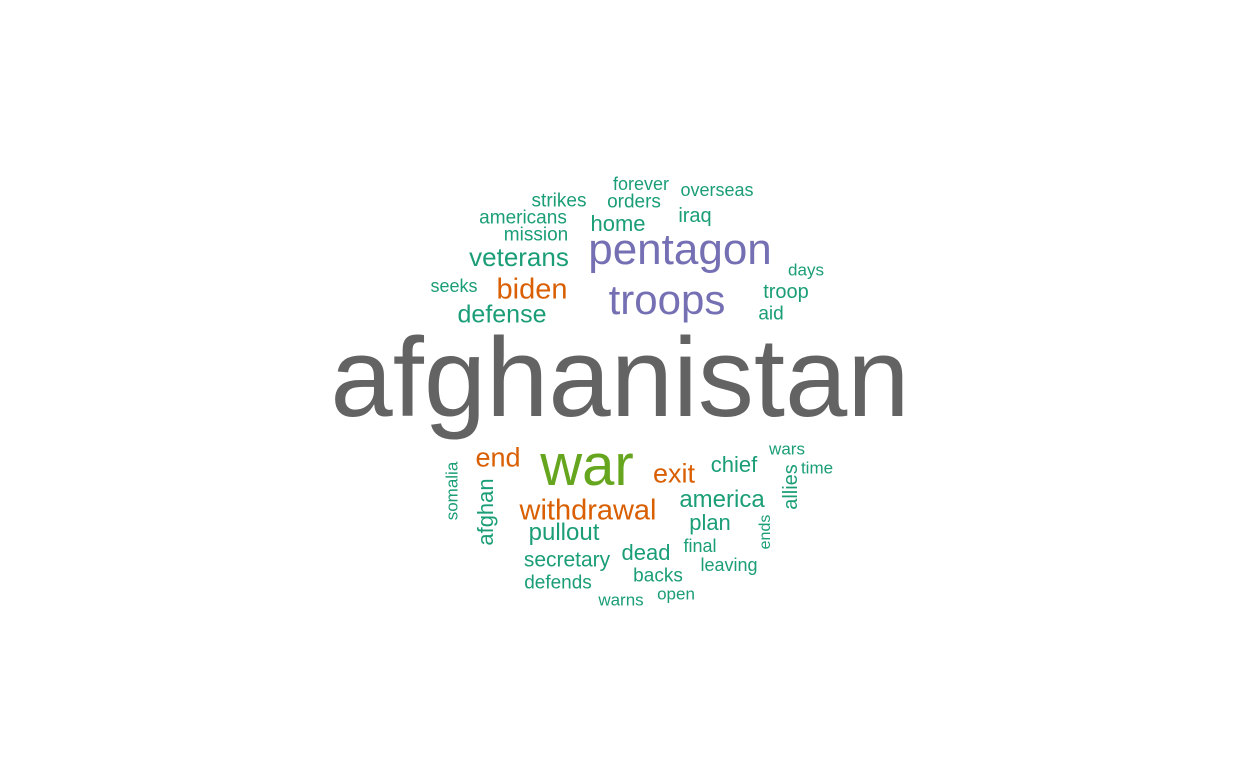 The image size is (1248, 768). What do you see at coordinates (587, 465) in the screenshot?
I see `word-war: war` at bounding box center [587, 465].